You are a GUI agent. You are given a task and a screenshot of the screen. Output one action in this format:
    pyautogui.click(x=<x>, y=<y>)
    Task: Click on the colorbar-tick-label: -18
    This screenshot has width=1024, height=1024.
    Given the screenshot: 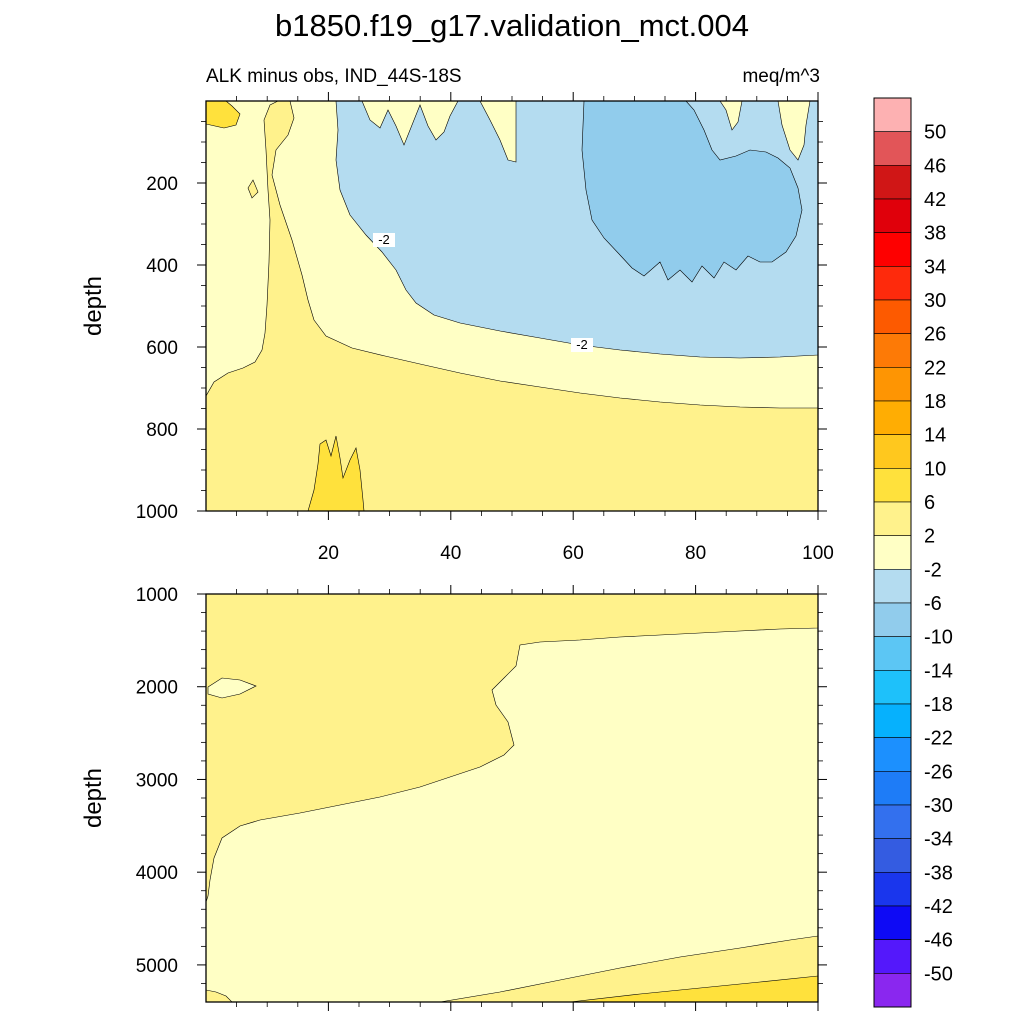 What is the action you would take?
    pyautogui.click(x=938, y=705)
    